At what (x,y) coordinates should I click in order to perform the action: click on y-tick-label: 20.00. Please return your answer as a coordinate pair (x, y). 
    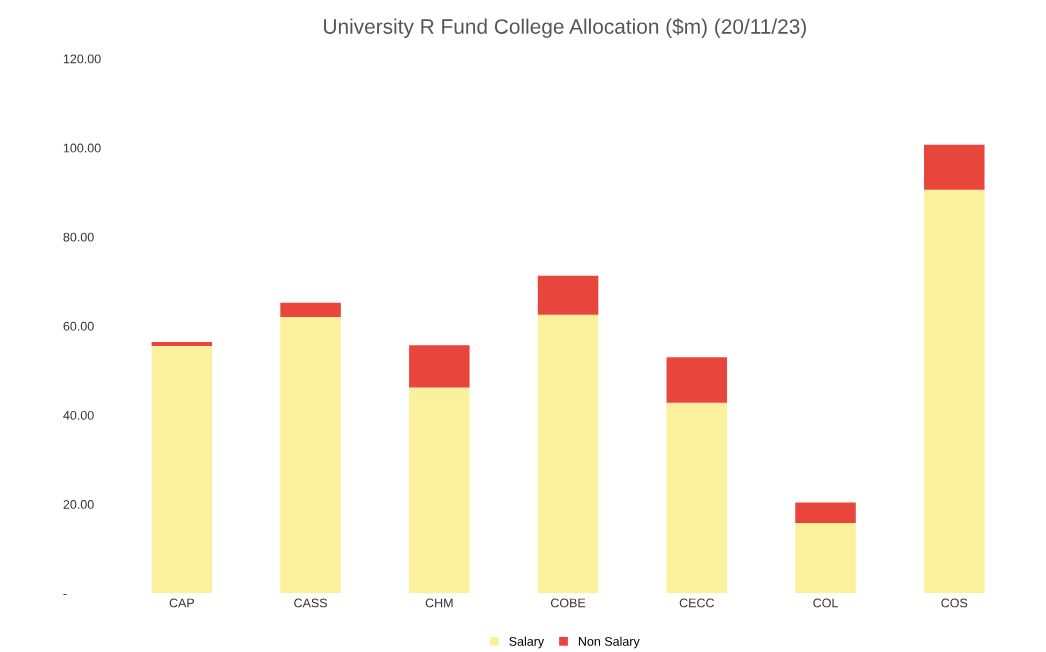
    Looking at the image, I should click on (78, 504).